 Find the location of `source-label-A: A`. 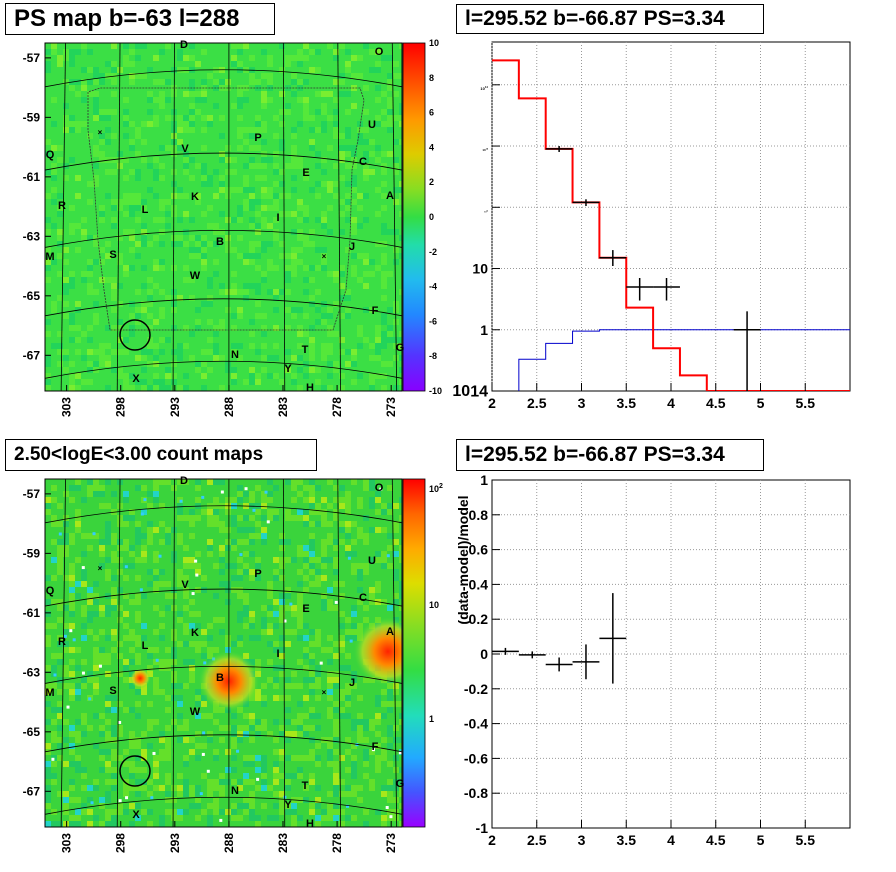

source-label-A: A is located at coordinates (390, 632).